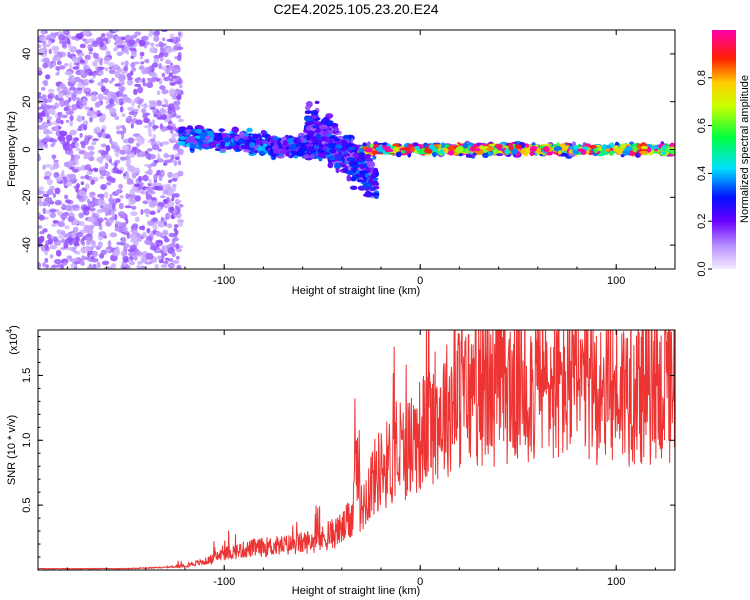 This screenshot has height=600, width=750. Describe the element at coordinates (27, 149) in the screenshot. I see `y-tick-label: 0` at that location.